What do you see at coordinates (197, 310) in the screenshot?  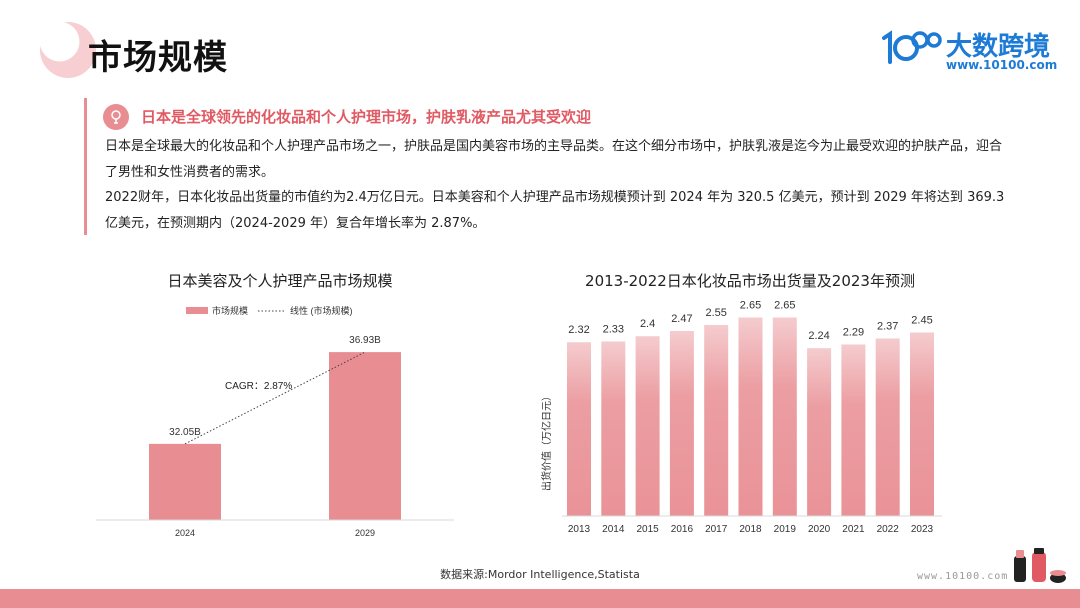 I see `legend-swatch-bar` at bounding box center [197, 310].